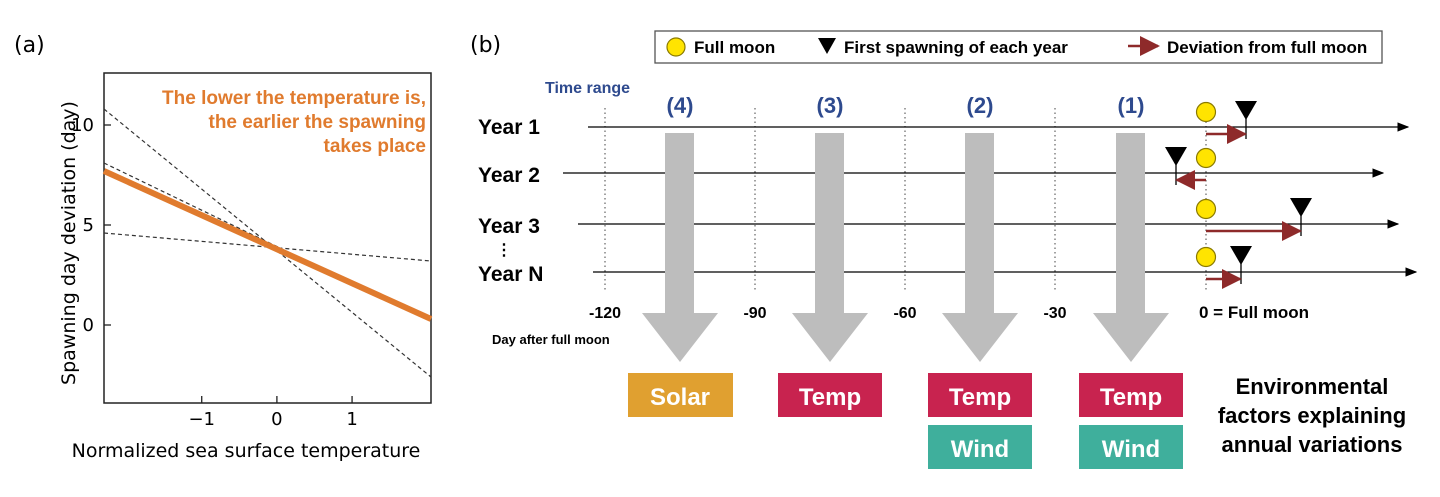 This screenshot has width=1440, height=497. I want to click on year-label-3: Year 3, so click(509, 226).